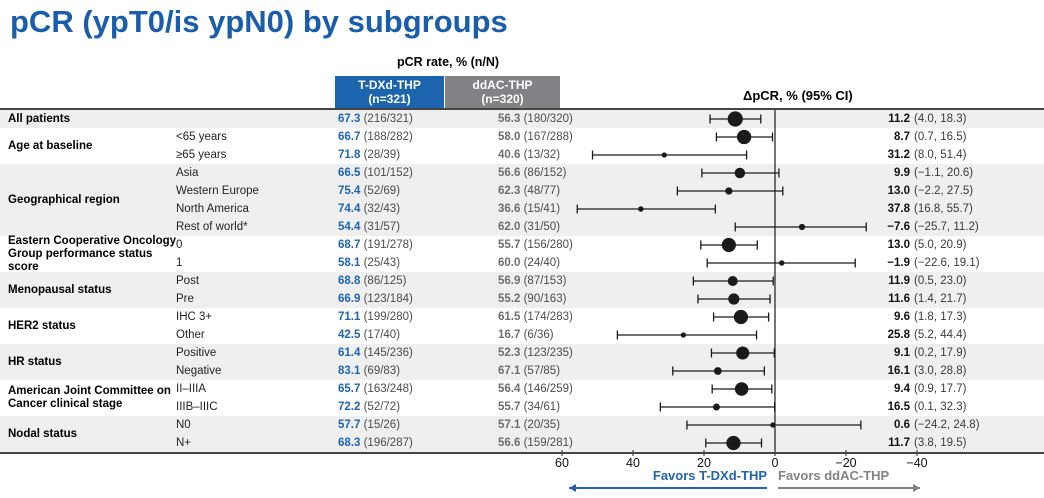 The height and width of the screenshot is (498, 1044). I want to click on group-label: All patients, so click(39, 118).